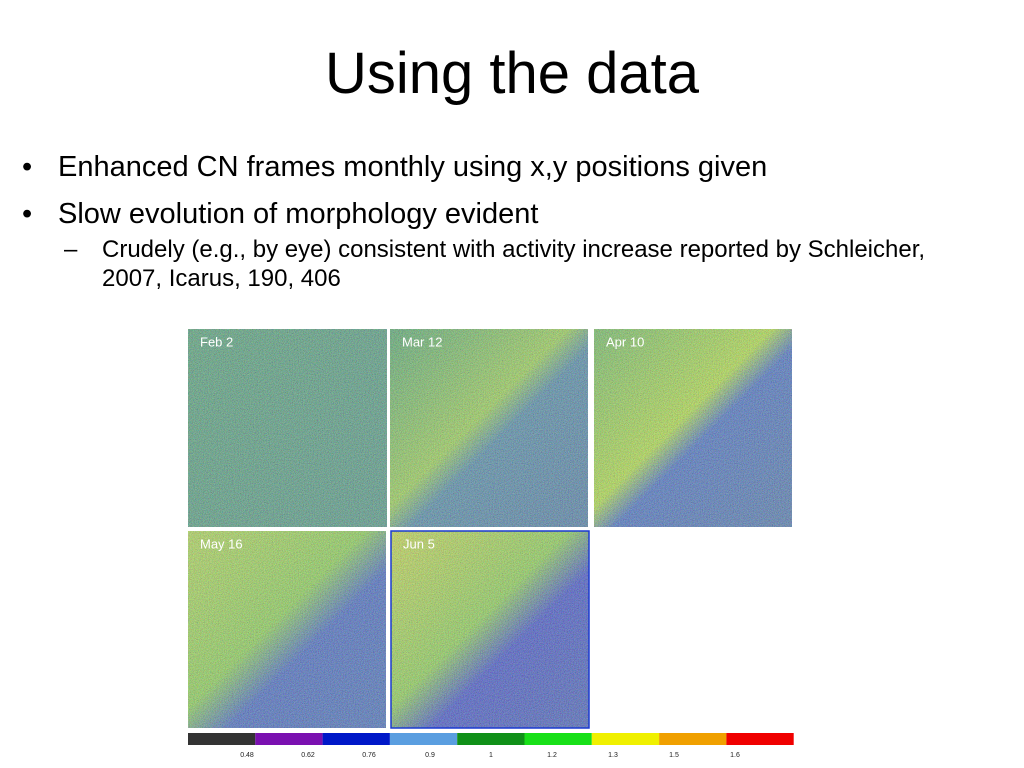  What do you see at coordinates (419, 543) in the screenshot?
I see `panel-label: Jun 5` at bounding box center [419, 543].